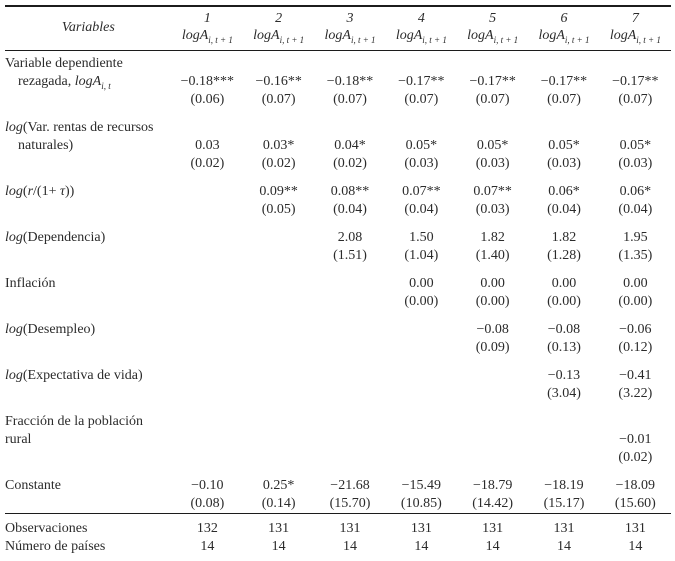 The width and height of the screenshot is (675, 561). Describe the element at coordinates (350, 255) in the screenshot. I see `se-cell: (1.51)` at that location.